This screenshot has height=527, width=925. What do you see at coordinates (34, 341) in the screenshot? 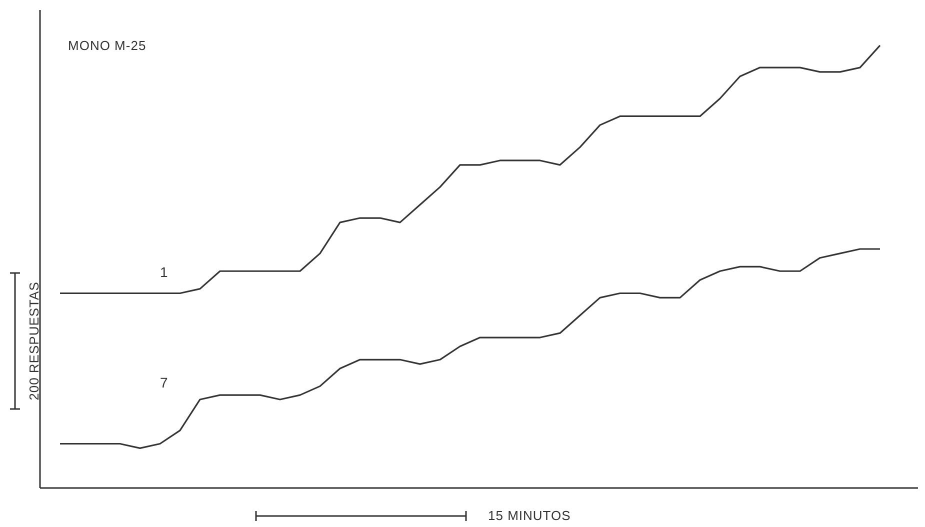
I see `y-axis-title: 200 RESPUESTAS` at bounding box center [34, 341].